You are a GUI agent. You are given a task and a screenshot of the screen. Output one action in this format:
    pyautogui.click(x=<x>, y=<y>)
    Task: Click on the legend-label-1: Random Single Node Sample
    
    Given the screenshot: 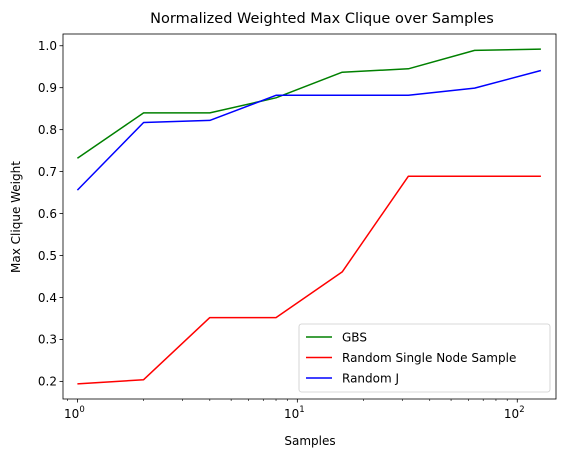 What is the action you would take?
    pyautogui.click(x=429, y=358)
    